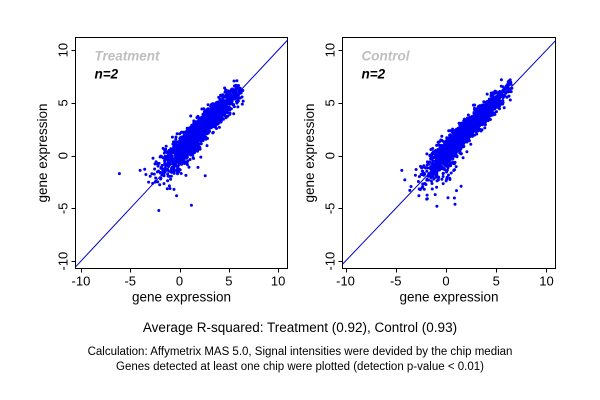 This screenshot has height=400, width=600. I want to click on y-axis-title-treatment: gene expression, so click(42, 152).